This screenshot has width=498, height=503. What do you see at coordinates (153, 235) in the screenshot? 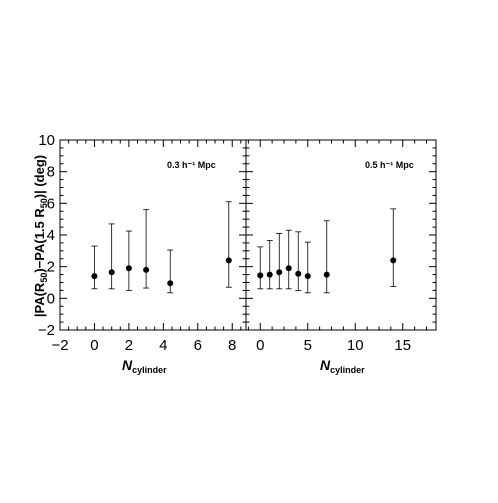
I see `plot-frame` at bounding box center [153, 235].